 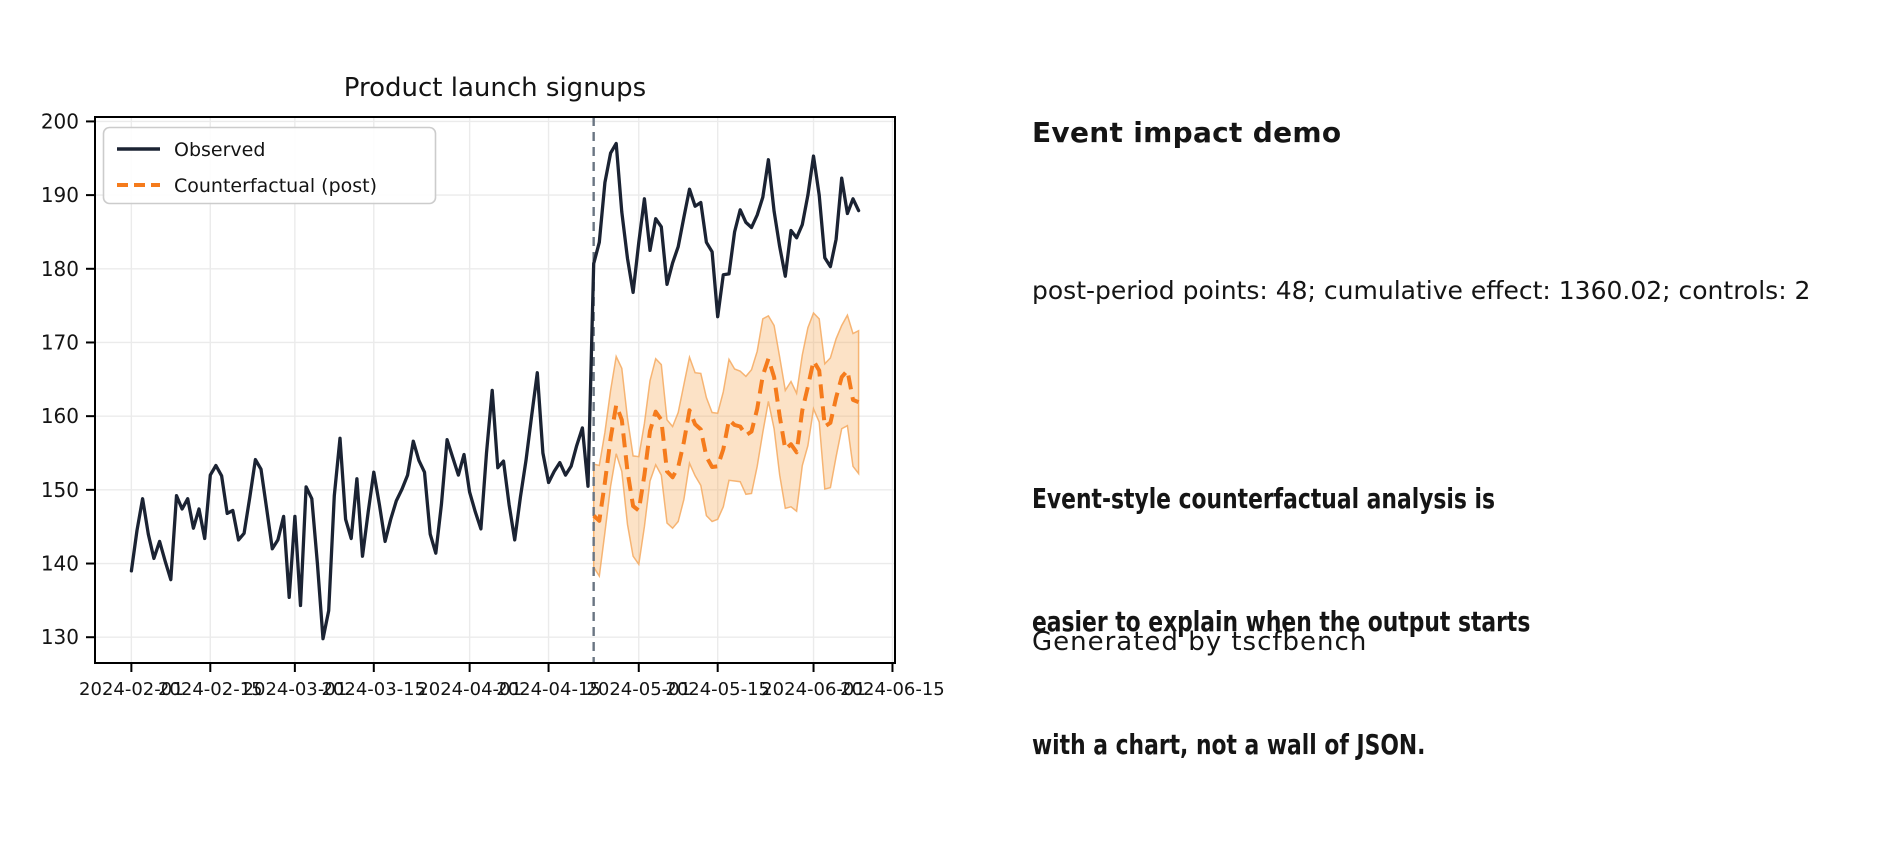 What do you see at coordinates (1263, 498) in the screenshot?
I see `panel-headline-line1: Event-style counterfactual analysis is` at bounding box center [1263, 498].